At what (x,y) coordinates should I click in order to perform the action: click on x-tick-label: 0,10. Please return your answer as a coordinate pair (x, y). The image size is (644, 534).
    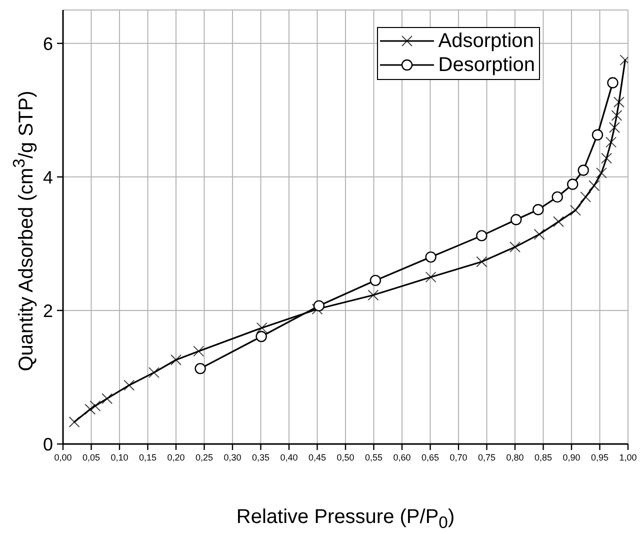
    Looking at the image, I should click on (119, 457).